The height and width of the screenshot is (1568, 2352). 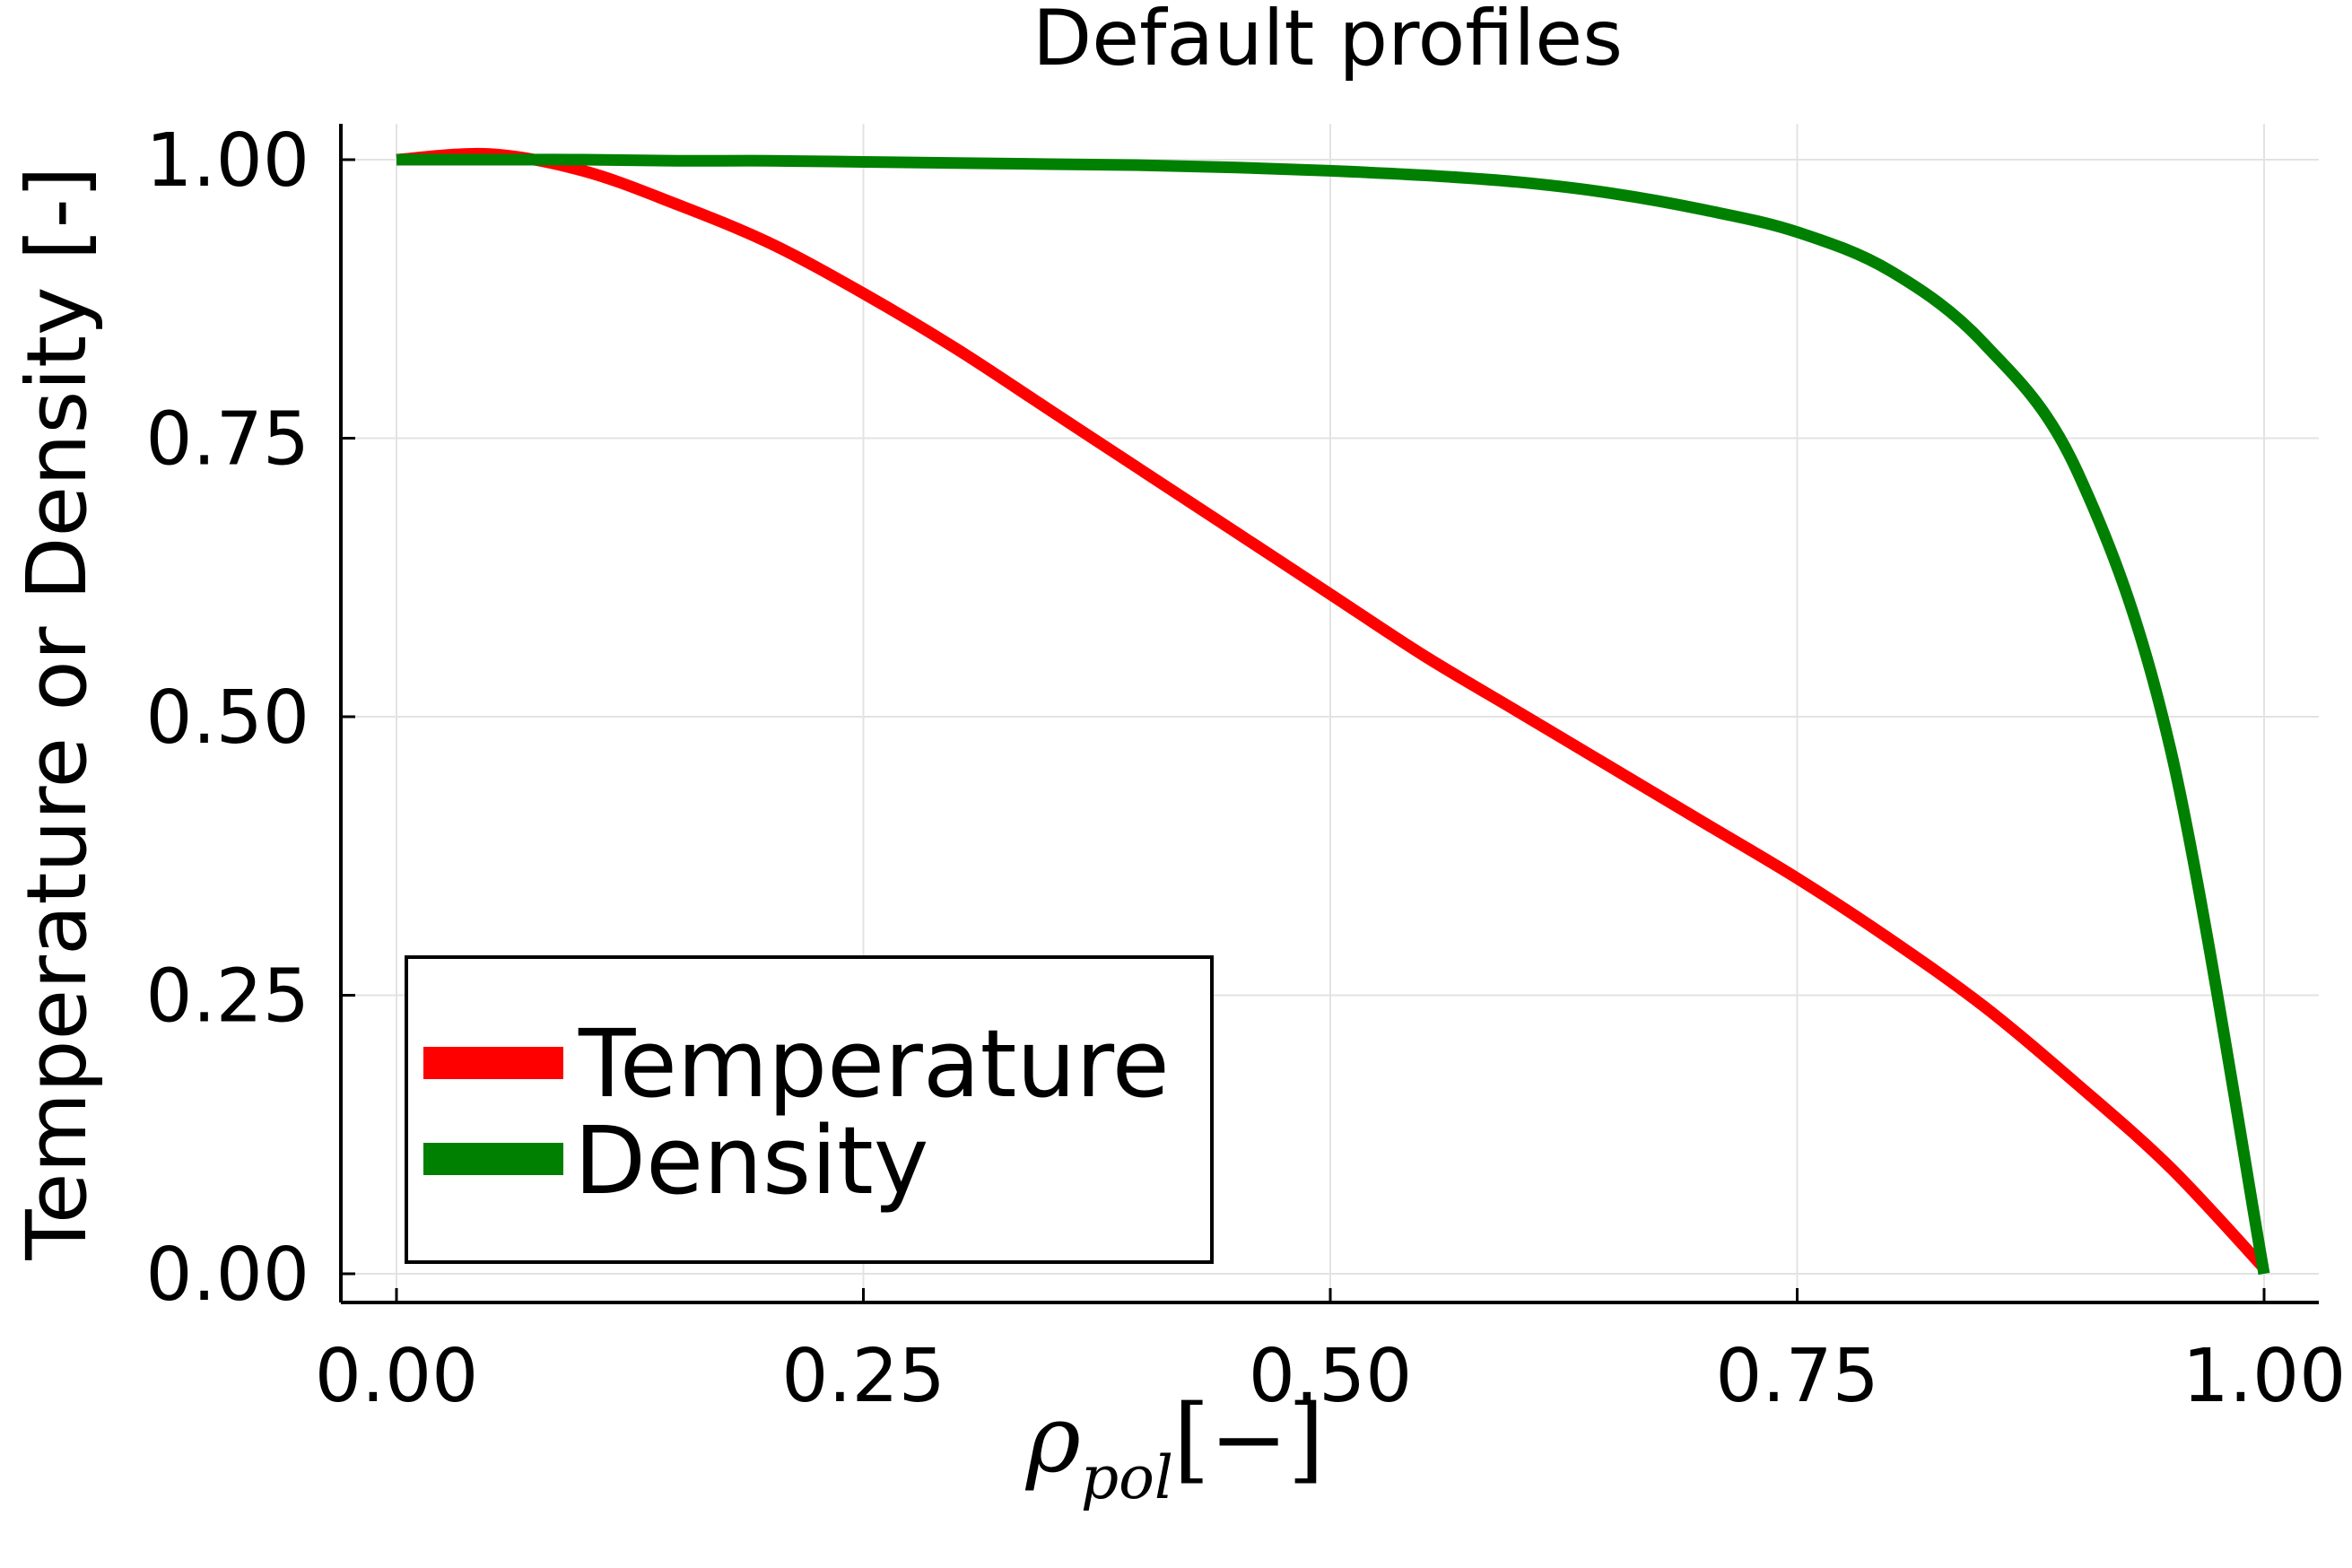 What do you see at coordinates (227, 997) in the screenshot?
I see `y-tick-label: 0.25` at bounding box center [227, 997].